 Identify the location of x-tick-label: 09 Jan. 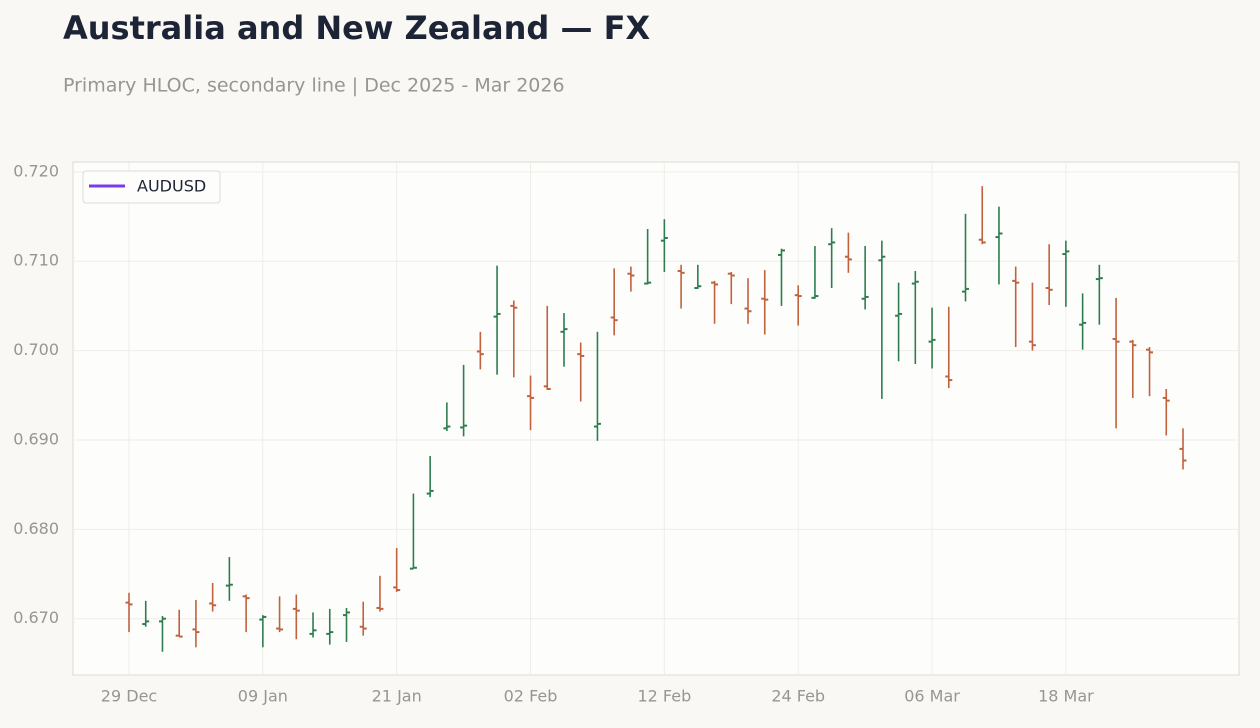
(263, 696).